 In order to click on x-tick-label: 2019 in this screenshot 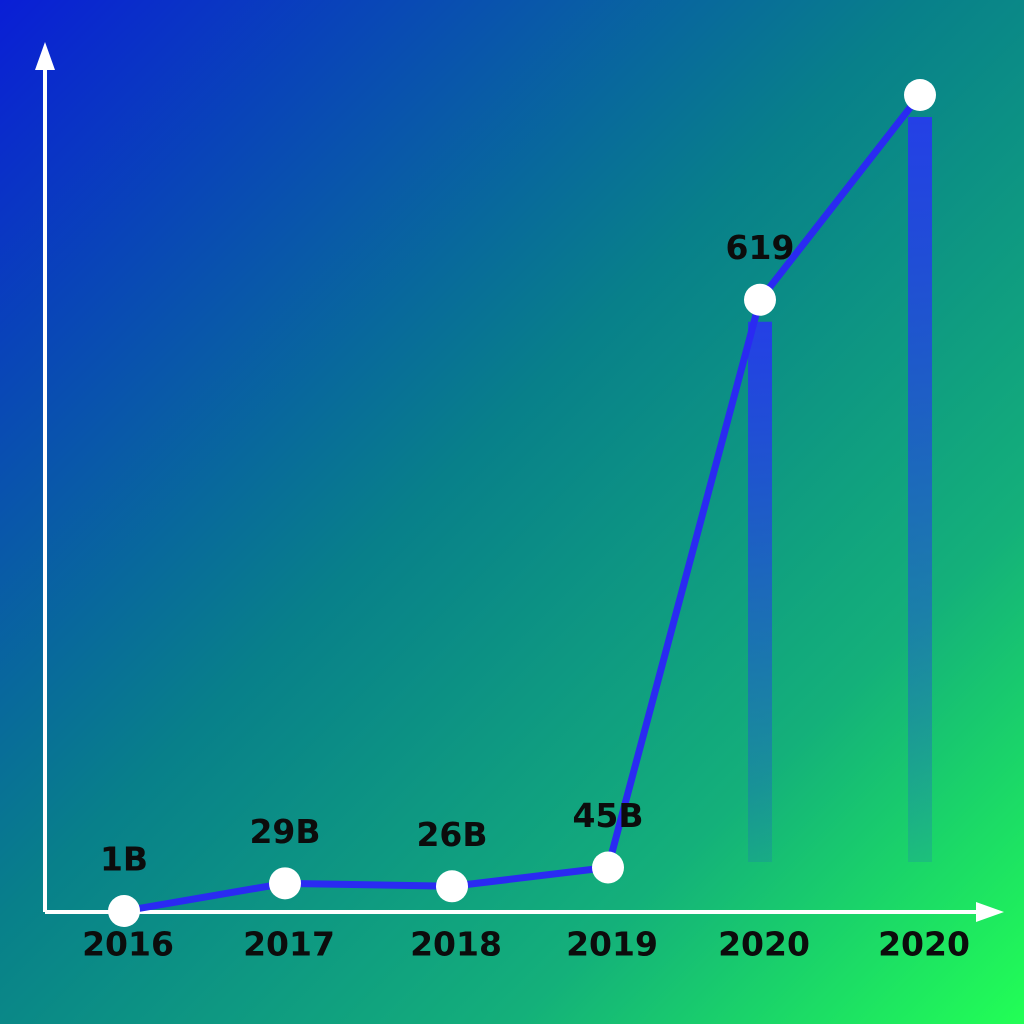, I will do `click(612, 944)`.